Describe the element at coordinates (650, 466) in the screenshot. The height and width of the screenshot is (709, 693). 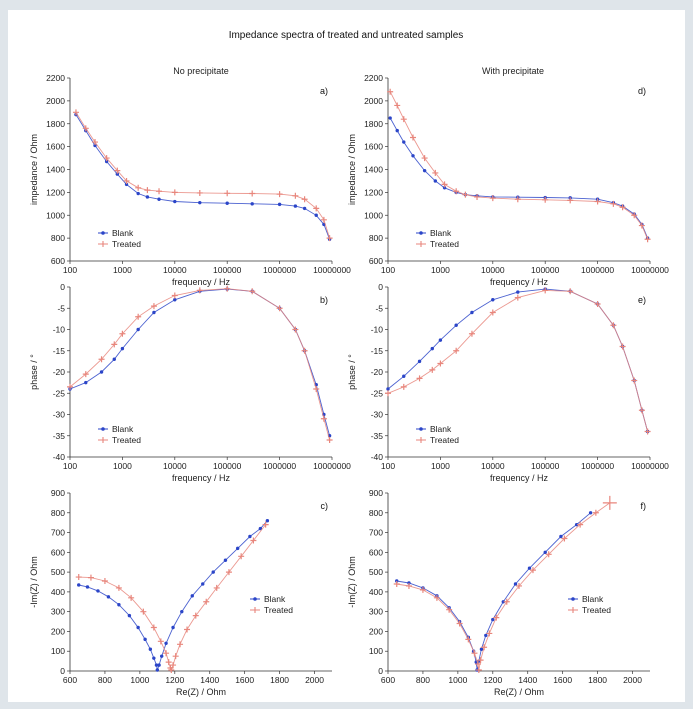
I see `x-tick-label: 10000000` at that location.